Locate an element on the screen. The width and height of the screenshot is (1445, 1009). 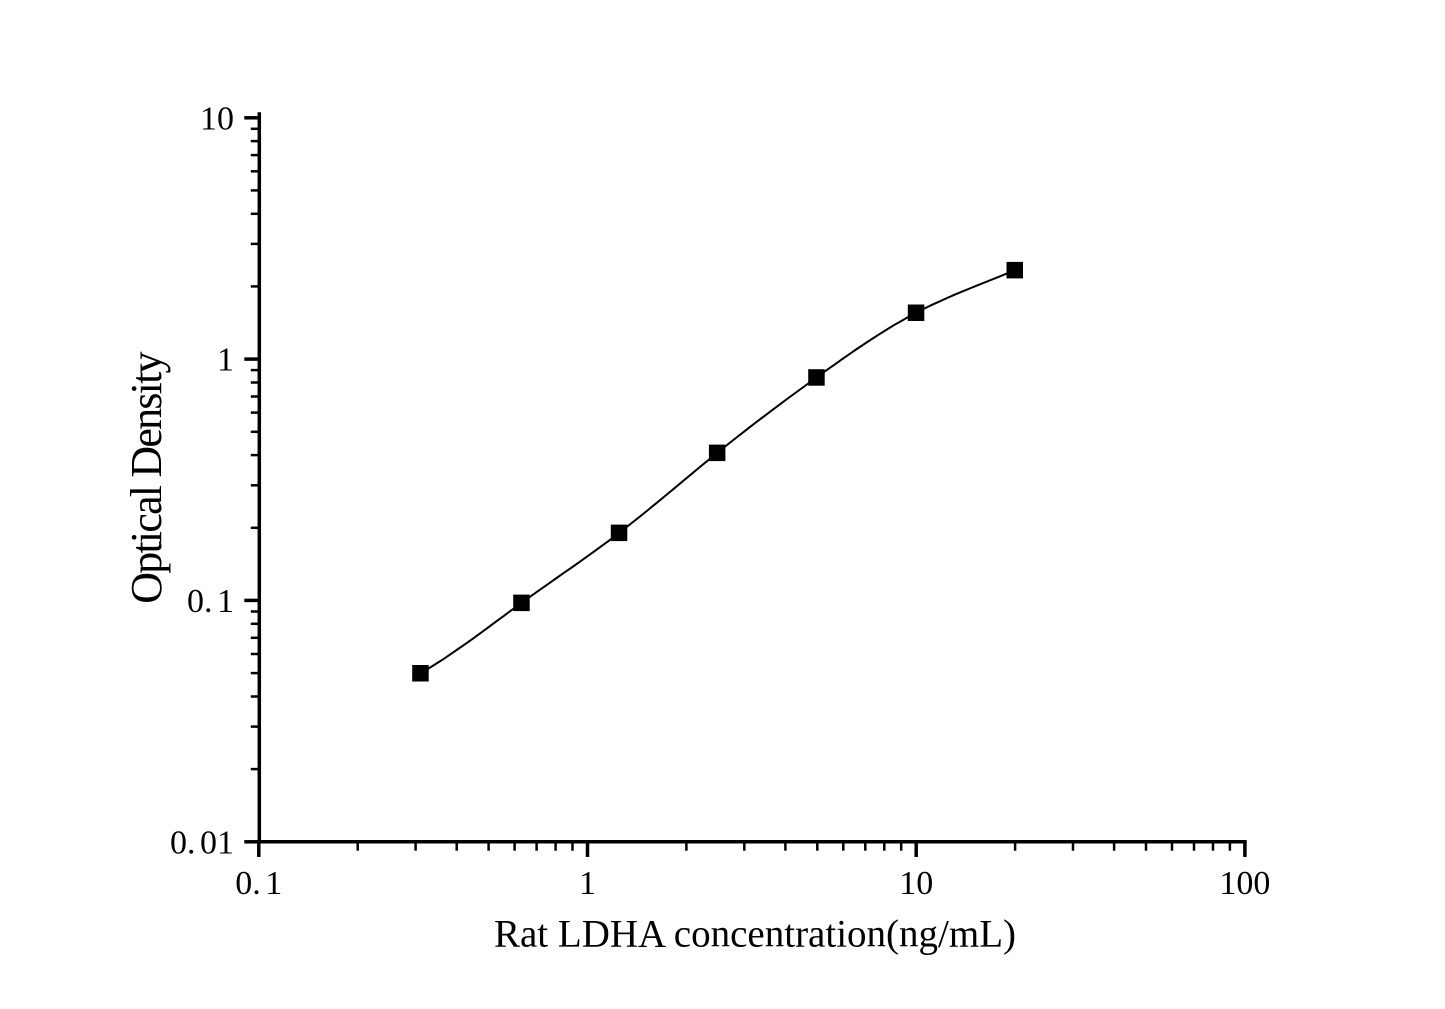
svg-text: 0. 01 is located at coordinates (202, 842).